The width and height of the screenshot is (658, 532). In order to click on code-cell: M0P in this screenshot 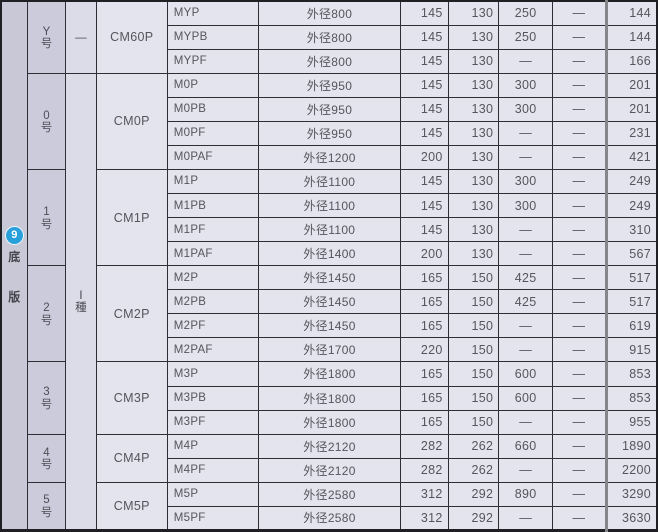, I will do `click(213, 85)`.